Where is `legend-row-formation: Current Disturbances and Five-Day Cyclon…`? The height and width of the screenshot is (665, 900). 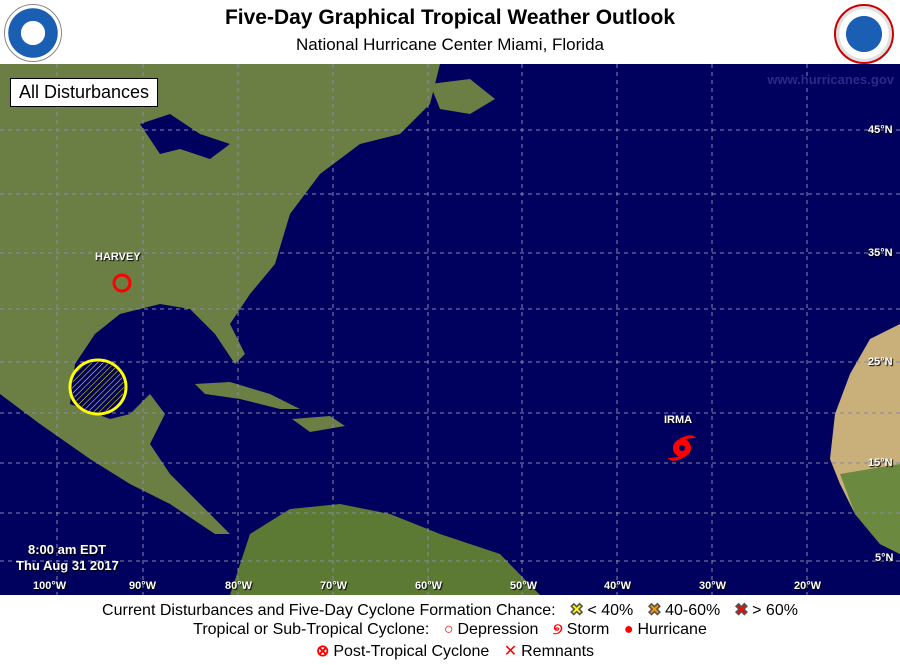 legend-row-formation: Current Disturbances and Five-Day Cyclon… is located at coordinates (450, 610).